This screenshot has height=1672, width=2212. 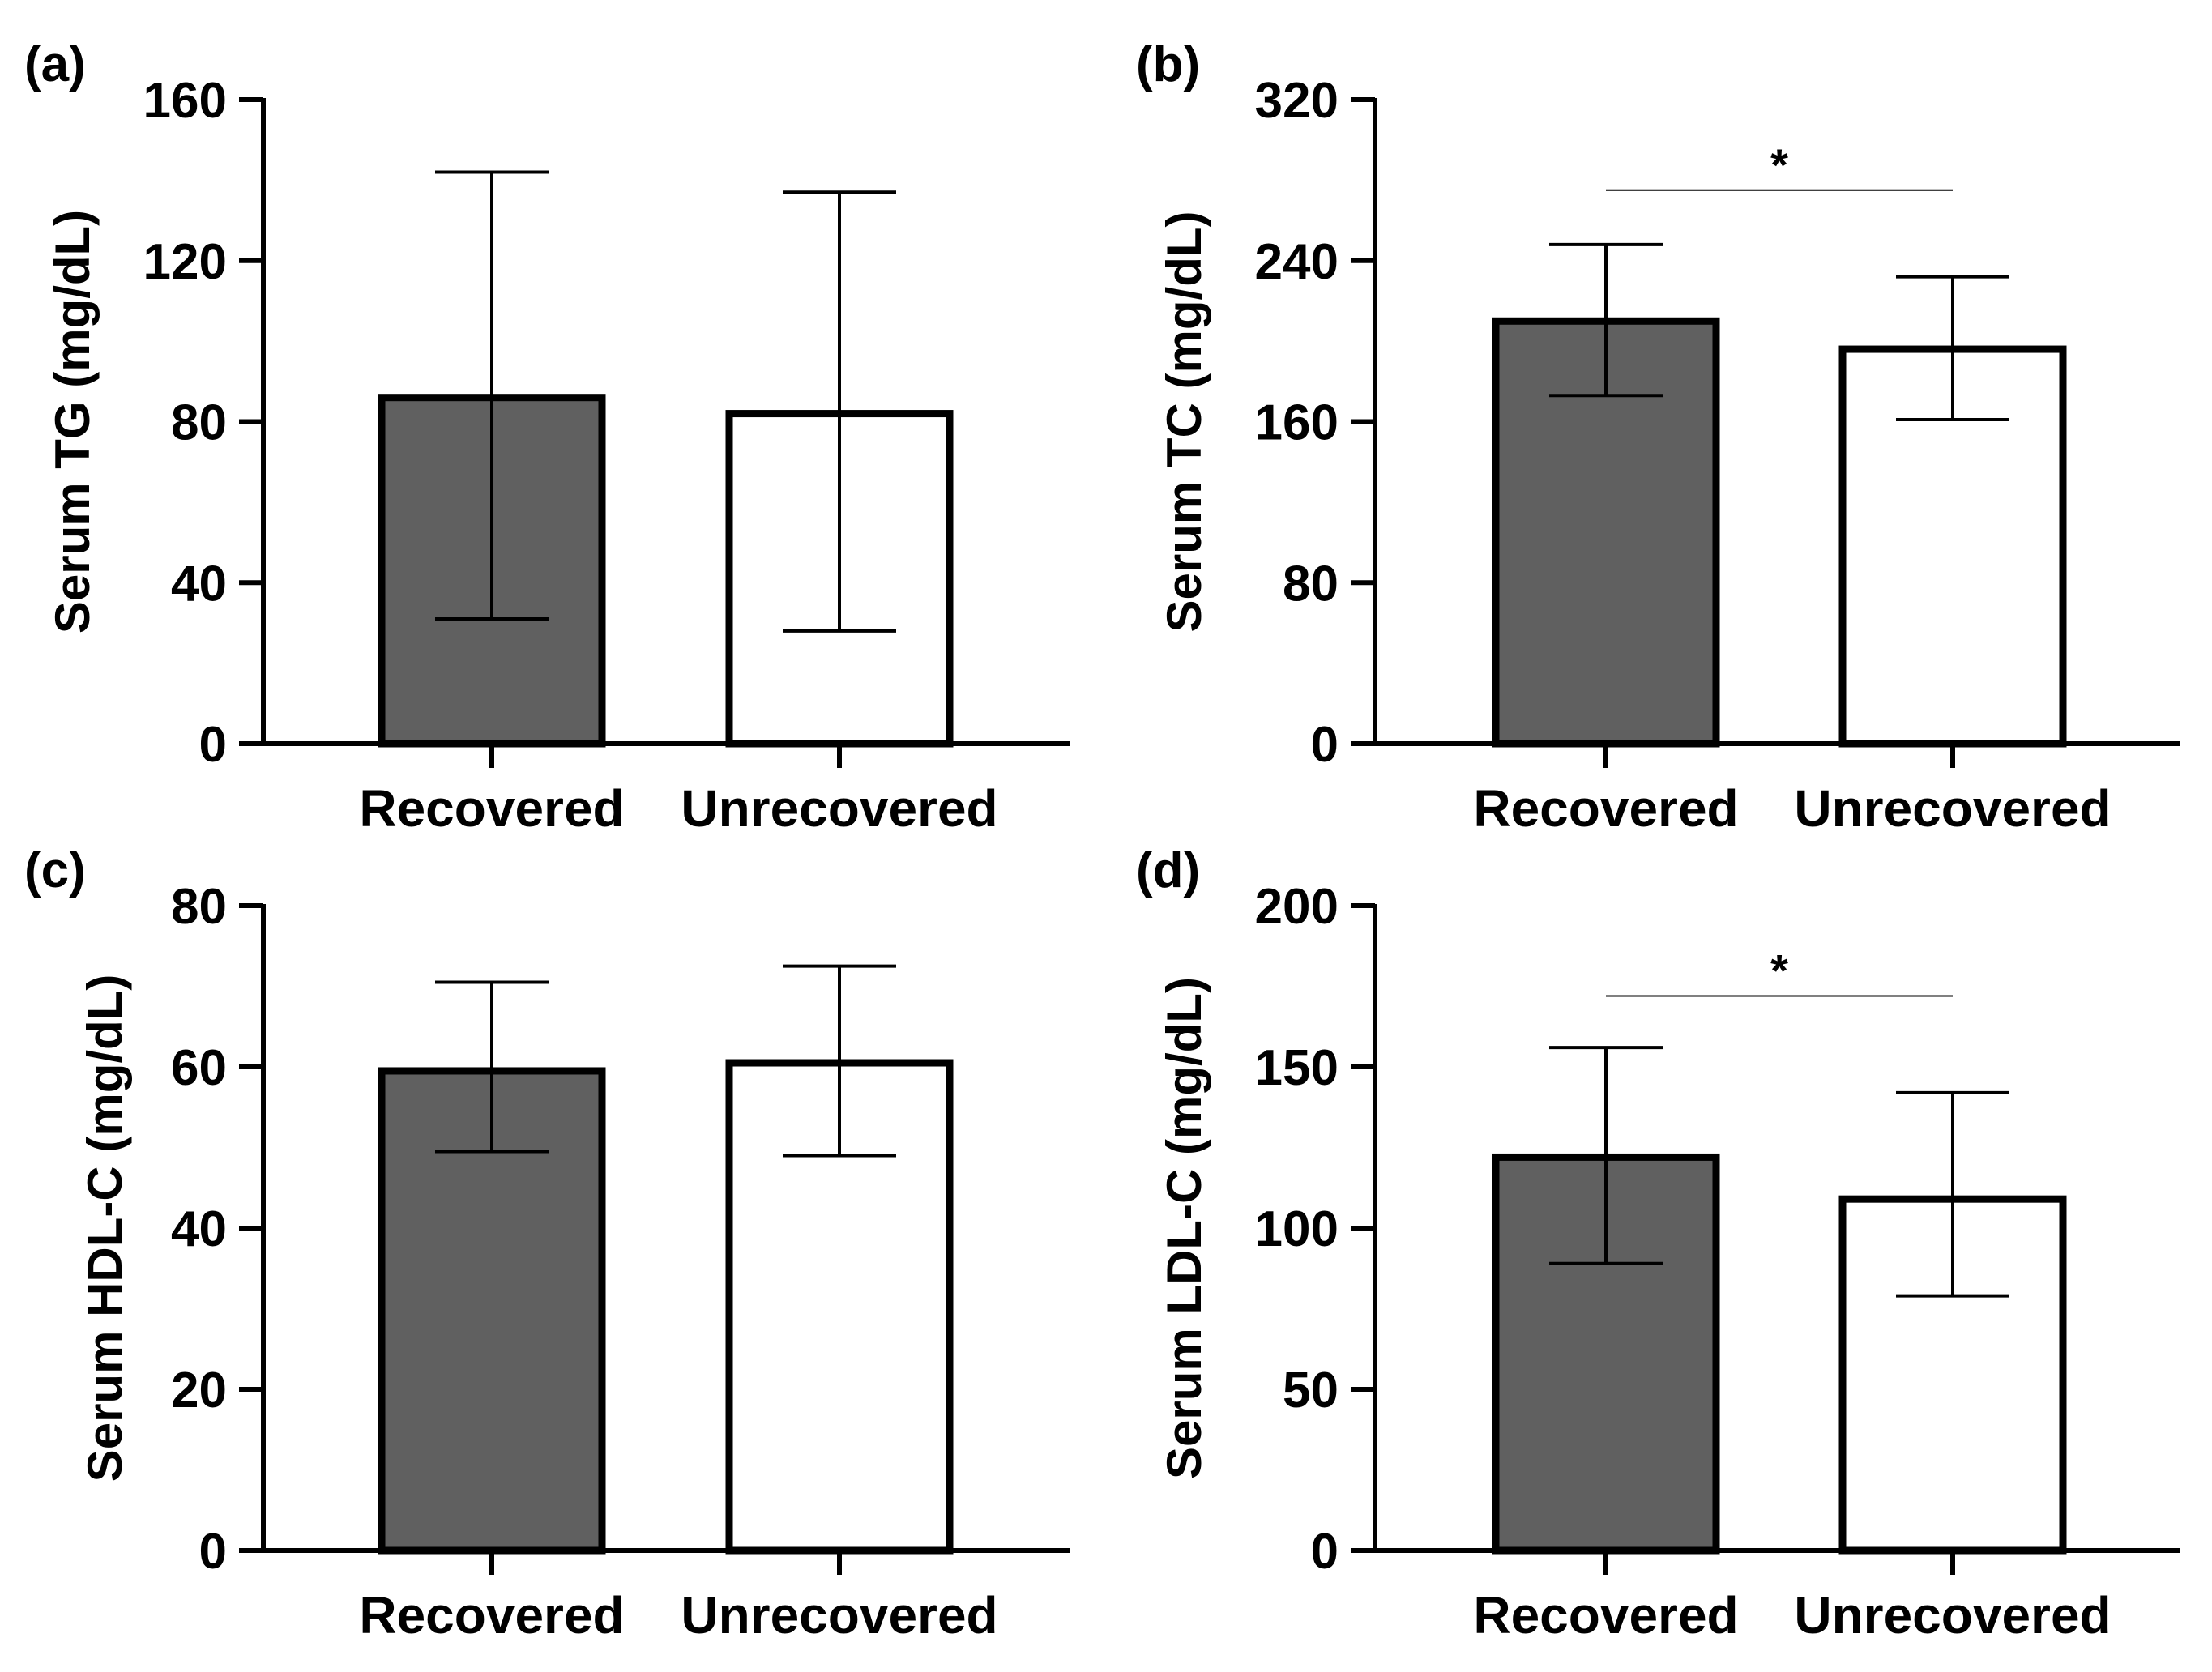 What do you see at coordinates (55, 870) in the screenshot?
I see `panel-label: (c)` at bounding box center [55, 870].